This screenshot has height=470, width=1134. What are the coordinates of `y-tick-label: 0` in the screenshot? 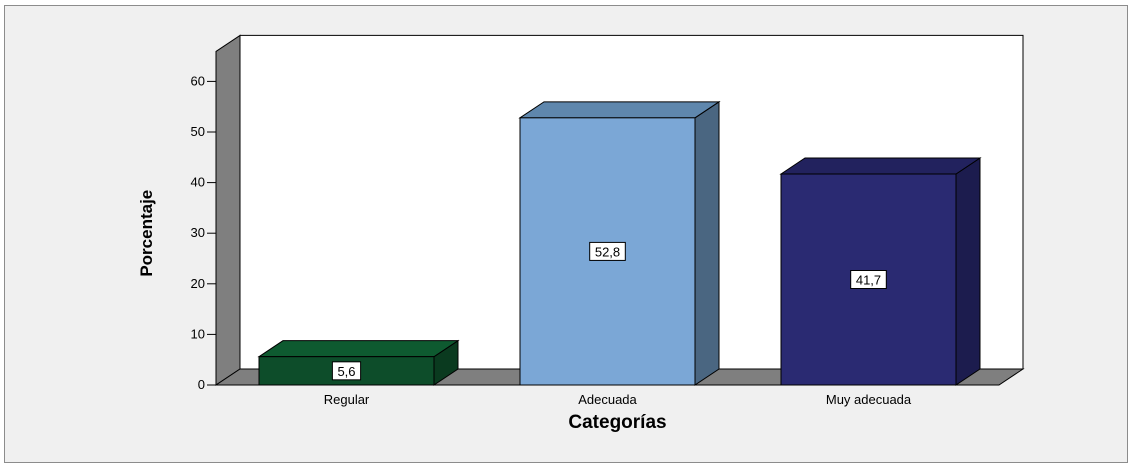 It's located at (201, 384).